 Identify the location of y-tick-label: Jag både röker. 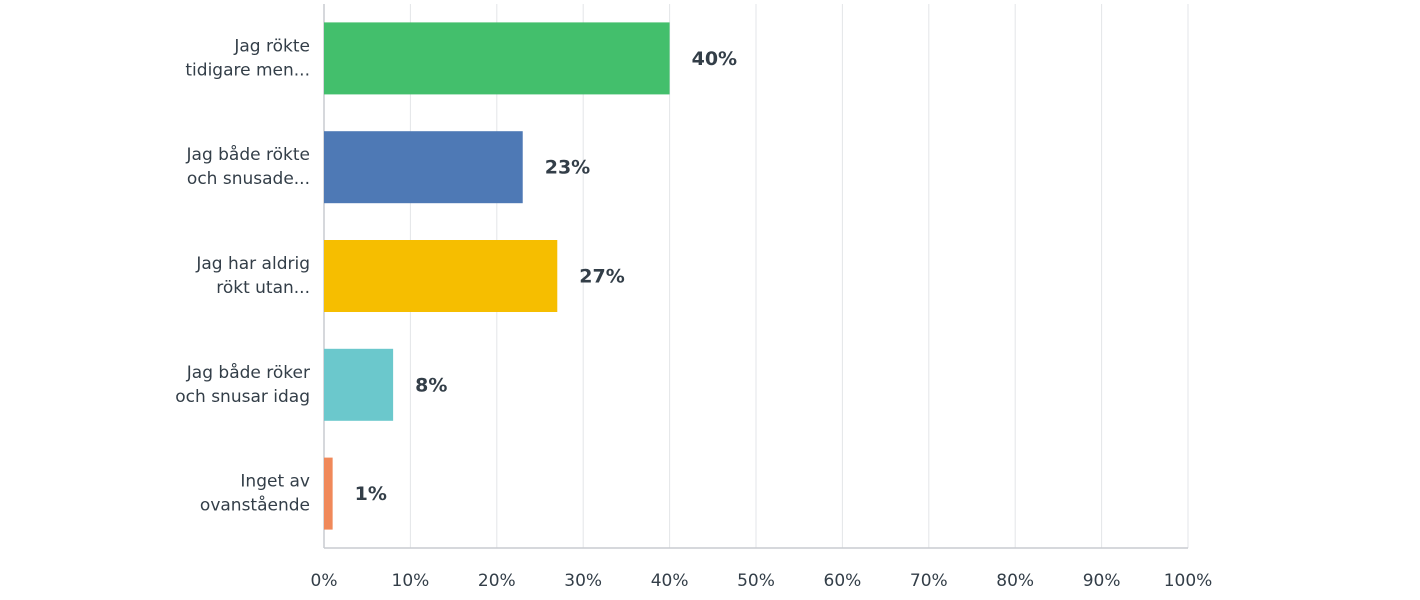
(248, 372).